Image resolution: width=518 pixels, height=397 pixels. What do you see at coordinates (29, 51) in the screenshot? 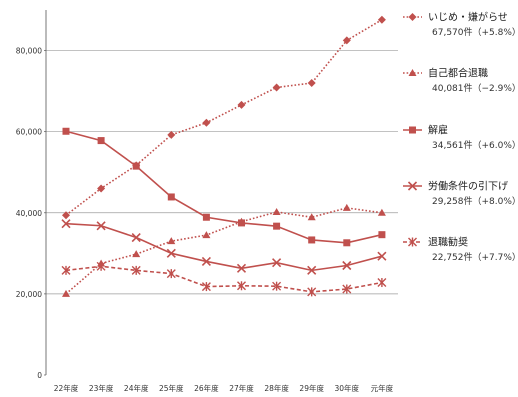
I see `y-tick-label: 80,000` at bounding box center [29, 51].